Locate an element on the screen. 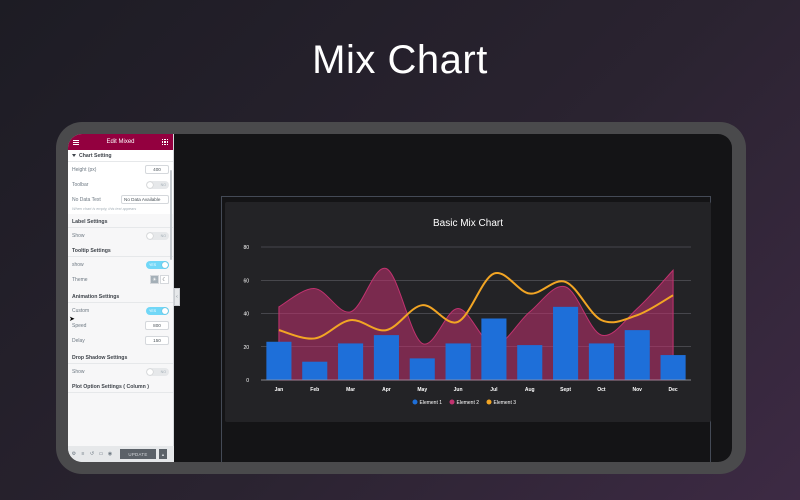  settings-icon: ⚙ is located at coordinates (74, 454).